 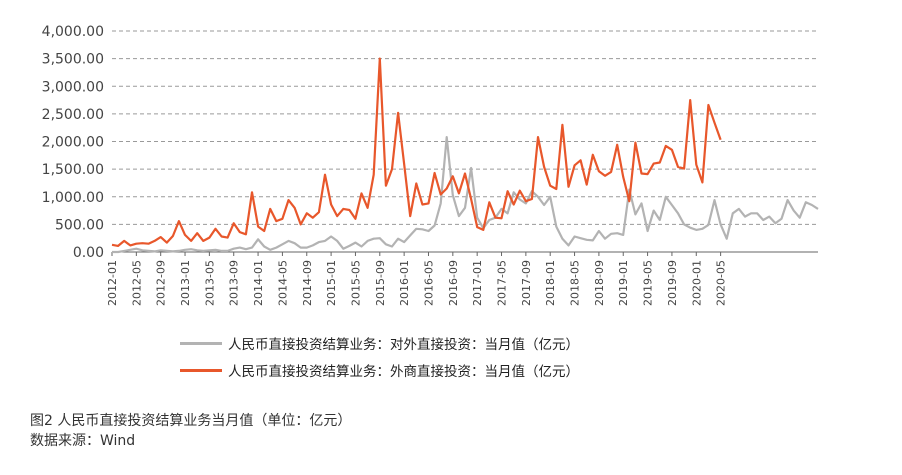 What do you see at coordinates (282, 283) in the screenshot?
I see `x-tick-label: 2014-05` at bounding box center [282, 283].